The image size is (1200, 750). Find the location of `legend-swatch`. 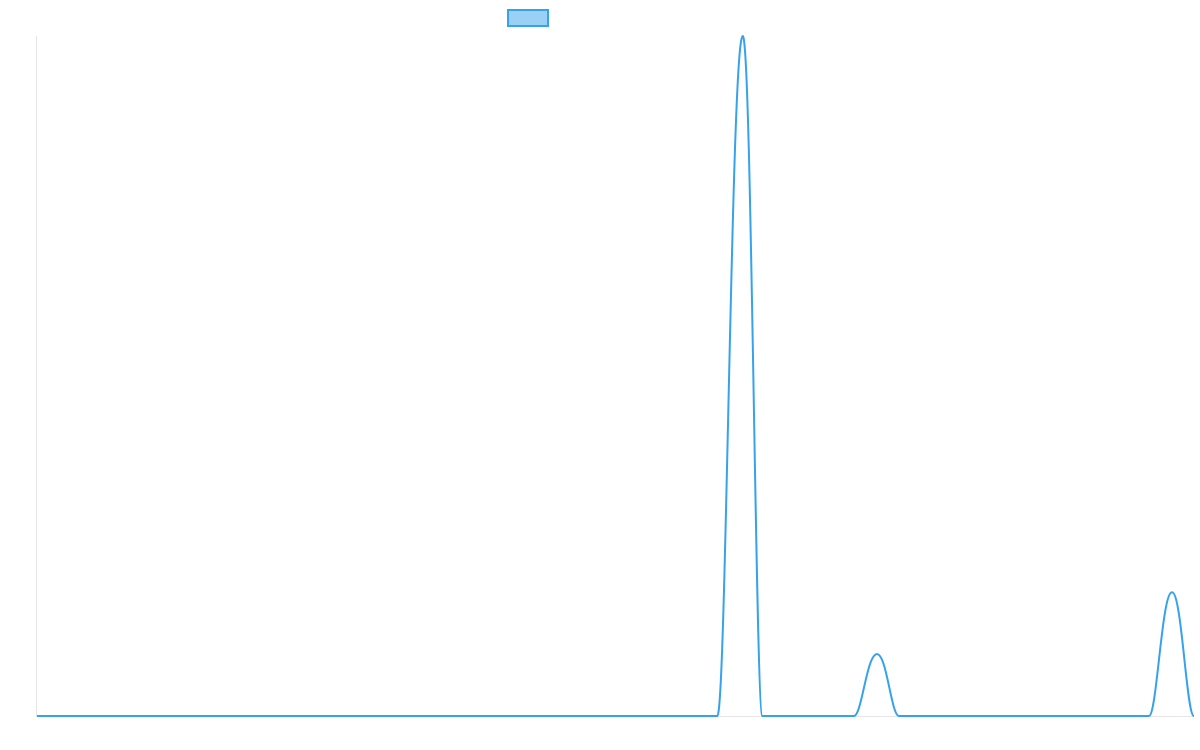

legend-swatch is located at coordinates (528, 18).